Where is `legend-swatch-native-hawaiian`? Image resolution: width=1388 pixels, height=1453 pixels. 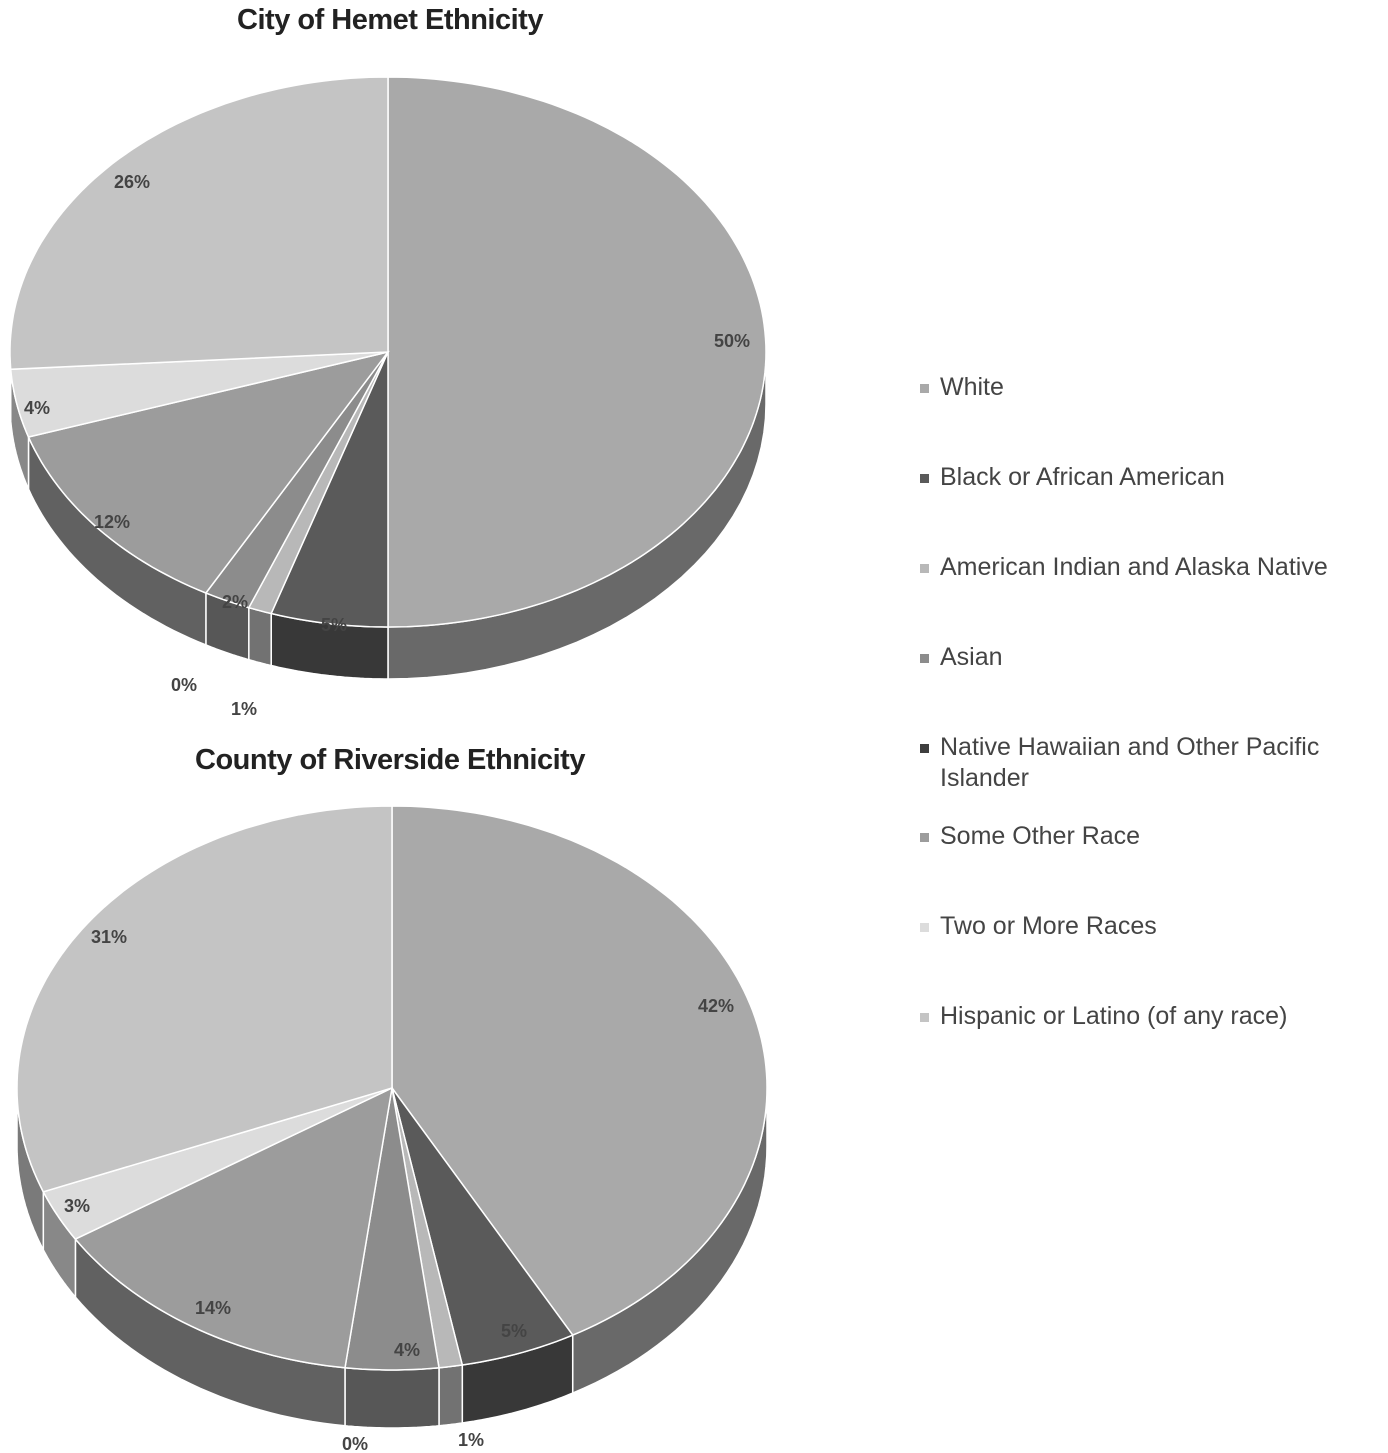 legend-swatch-native-hawaiian is located at coordinates (924, 748).